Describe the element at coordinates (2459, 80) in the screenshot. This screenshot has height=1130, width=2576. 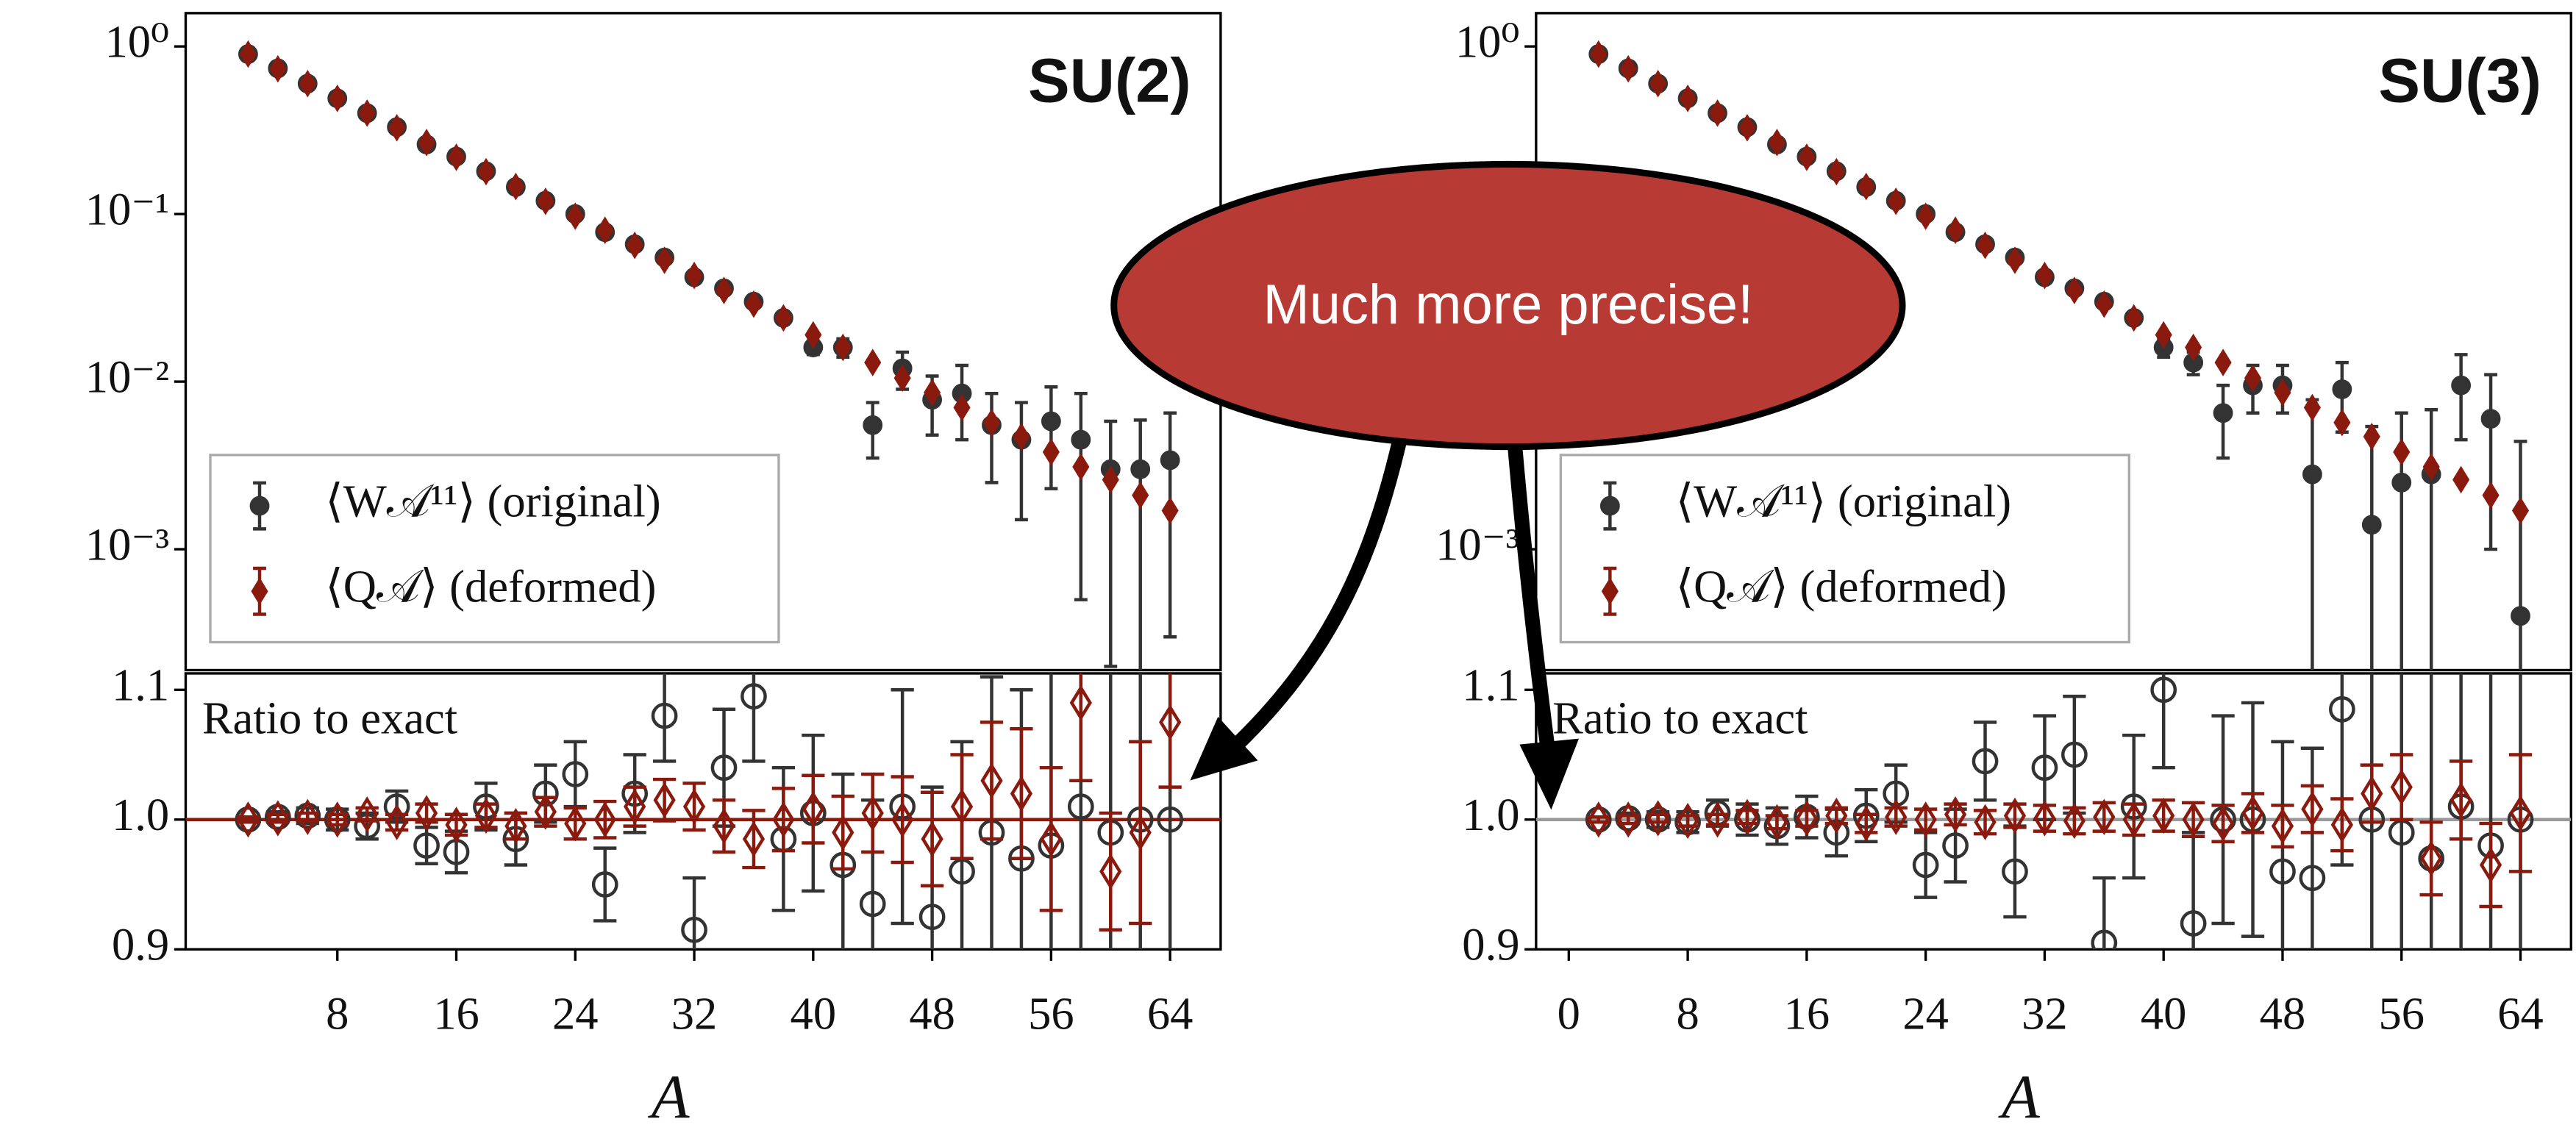
I see `chart-title: SU(3)` at that location.